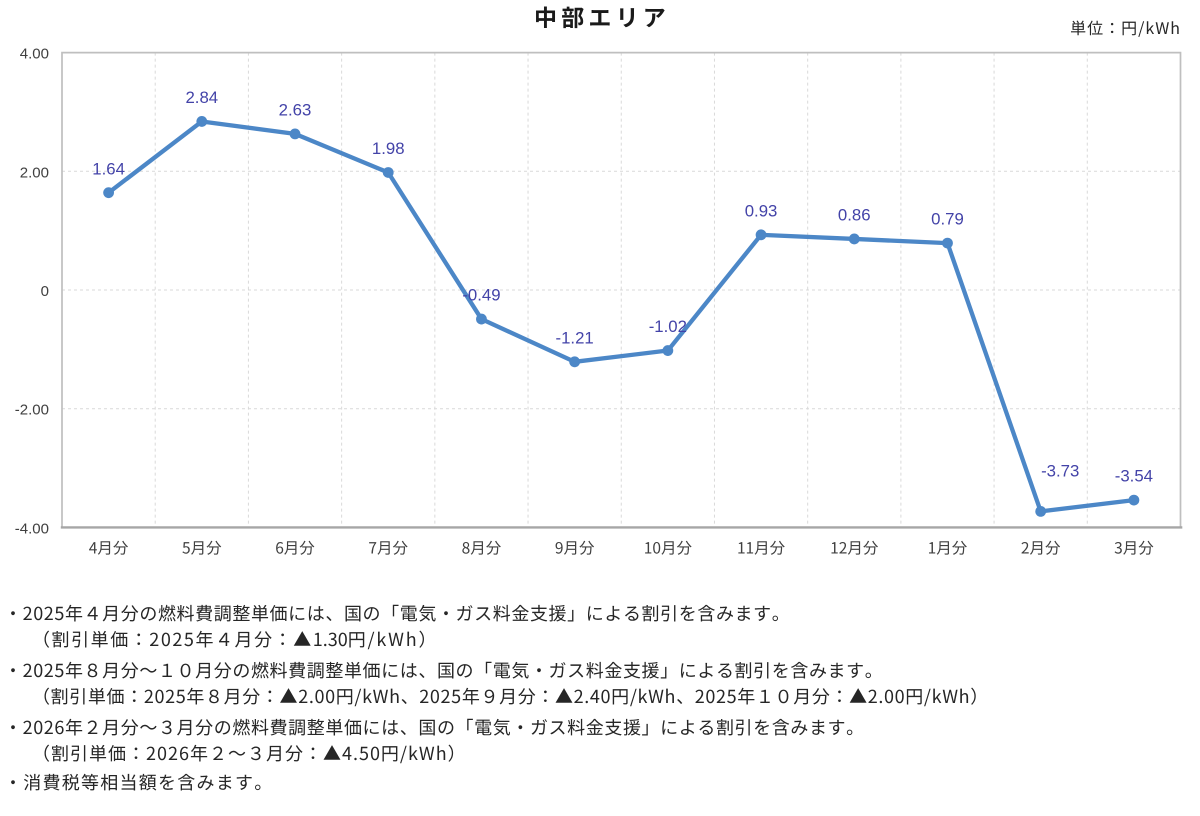 This screenshot has width=1200, height=816. Describe the element at coordinates (1134, 476) in the screenshot. I see `svg-text: -3.54` at that location.